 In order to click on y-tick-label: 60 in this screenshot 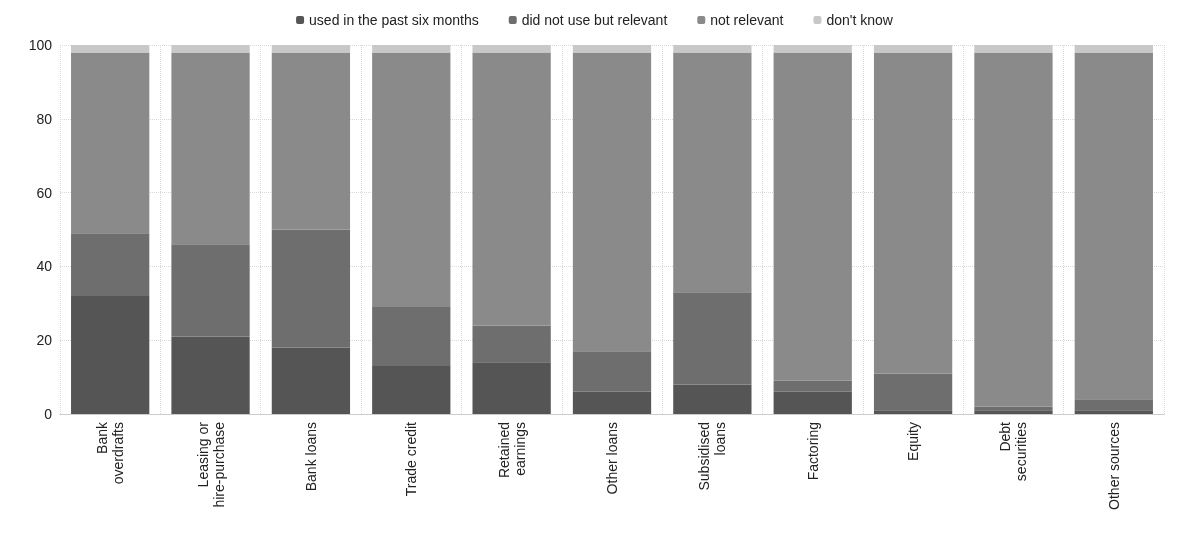, I will do `click(44, 192)`.